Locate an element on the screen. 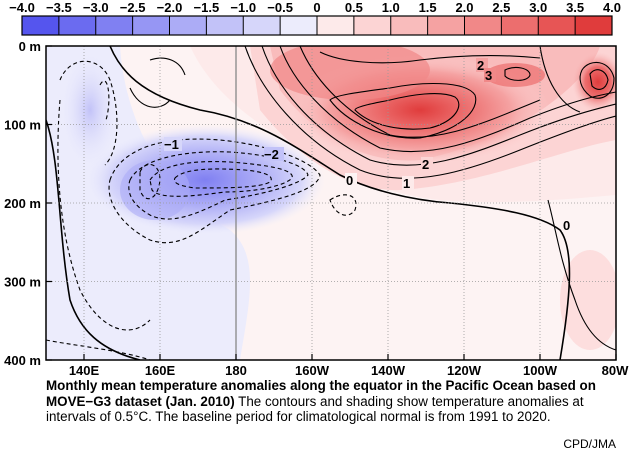 The image size is (630, 453). y-tick-label: 0 m is located at coordinates (30, 46).